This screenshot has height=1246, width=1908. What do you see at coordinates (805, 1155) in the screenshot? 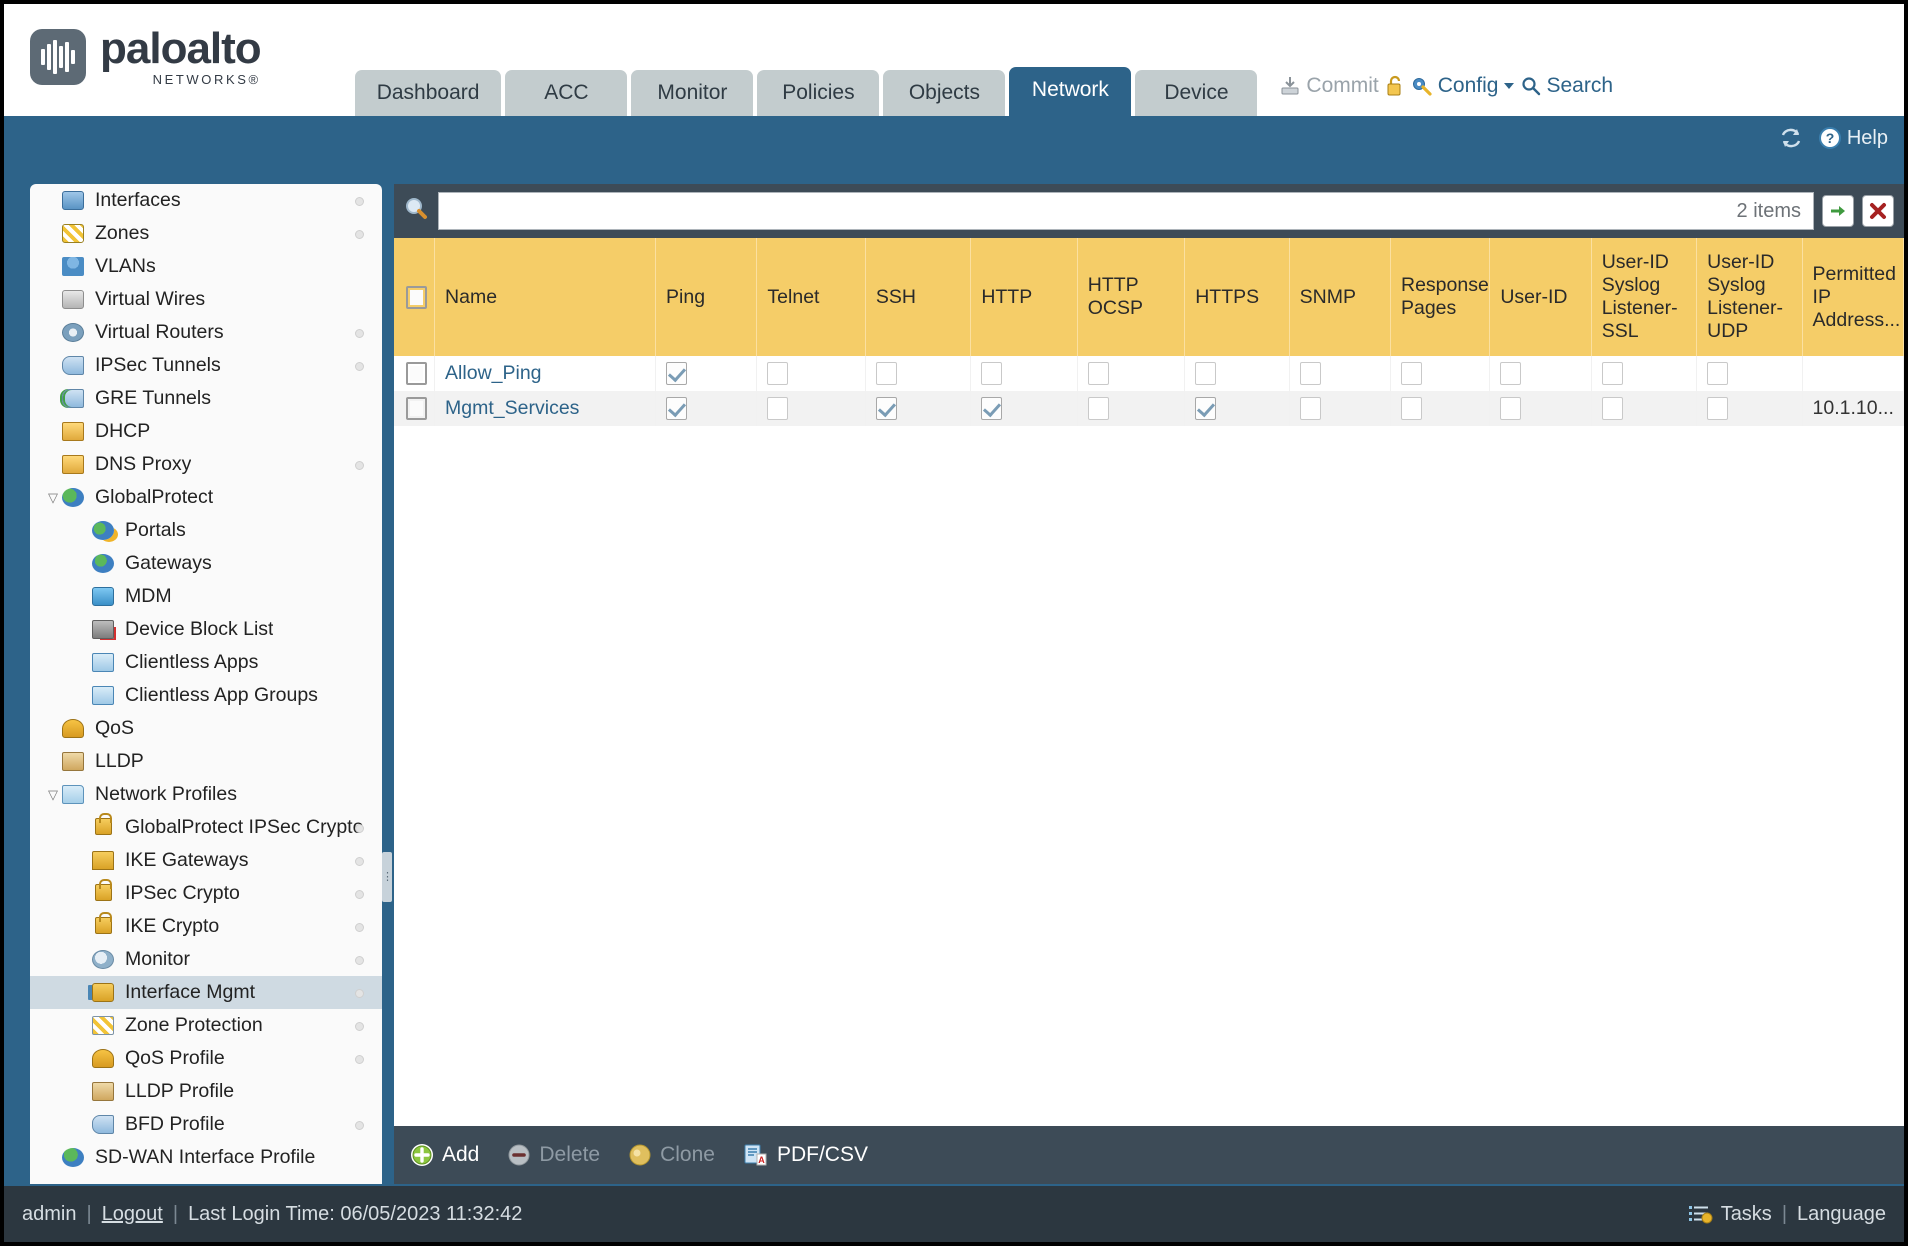
I see `pdf-csv-button: A PDF/CSV` at bounding box center [805, 1155].